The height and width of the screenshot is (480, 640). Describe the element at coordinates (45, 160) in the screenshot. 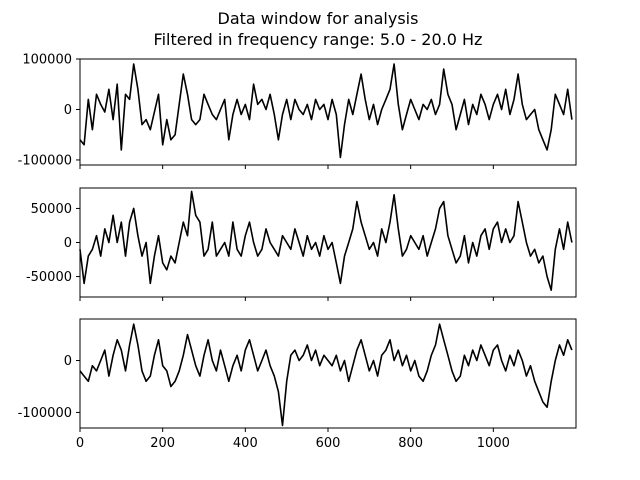

I see `y-tick-label-1-3: -100000` at that location.